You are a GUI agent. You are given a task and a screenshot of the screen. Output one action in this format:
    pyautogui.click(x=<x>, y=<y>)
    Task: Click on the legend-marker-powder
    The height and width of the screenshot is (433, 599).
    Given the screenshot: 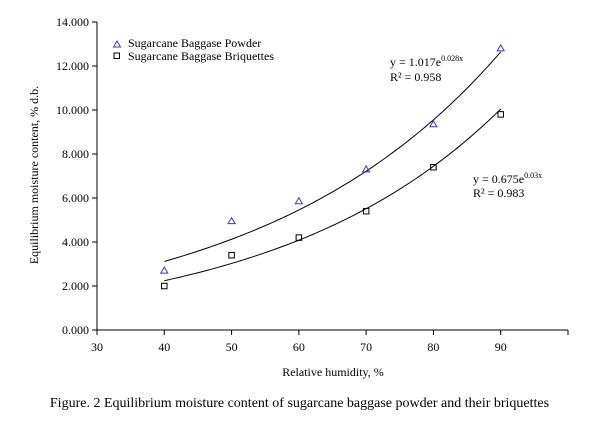 What is the action you would take?
    pyautogui.click(x=117, y=44)
    